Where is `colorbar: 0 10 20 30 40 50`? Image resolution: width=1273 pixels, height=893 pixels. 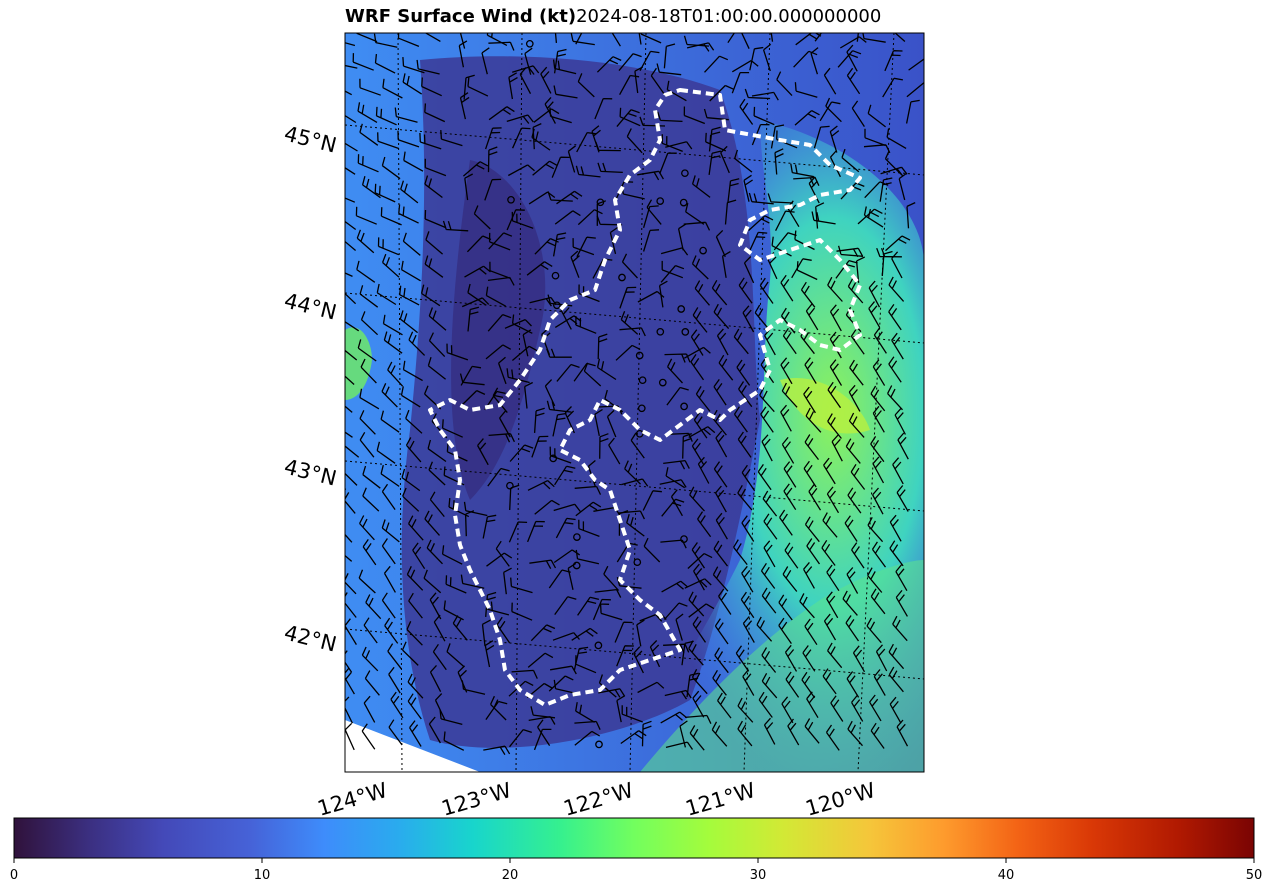
colorbar: 0 10 20 30 40 50 is located at coordinates (636, 850).